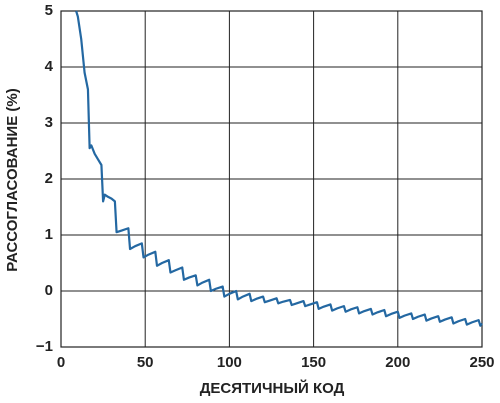 The width and height of the screenshot is (500, 403). I want to click on y-tick-label: 2, so click(49, 178).